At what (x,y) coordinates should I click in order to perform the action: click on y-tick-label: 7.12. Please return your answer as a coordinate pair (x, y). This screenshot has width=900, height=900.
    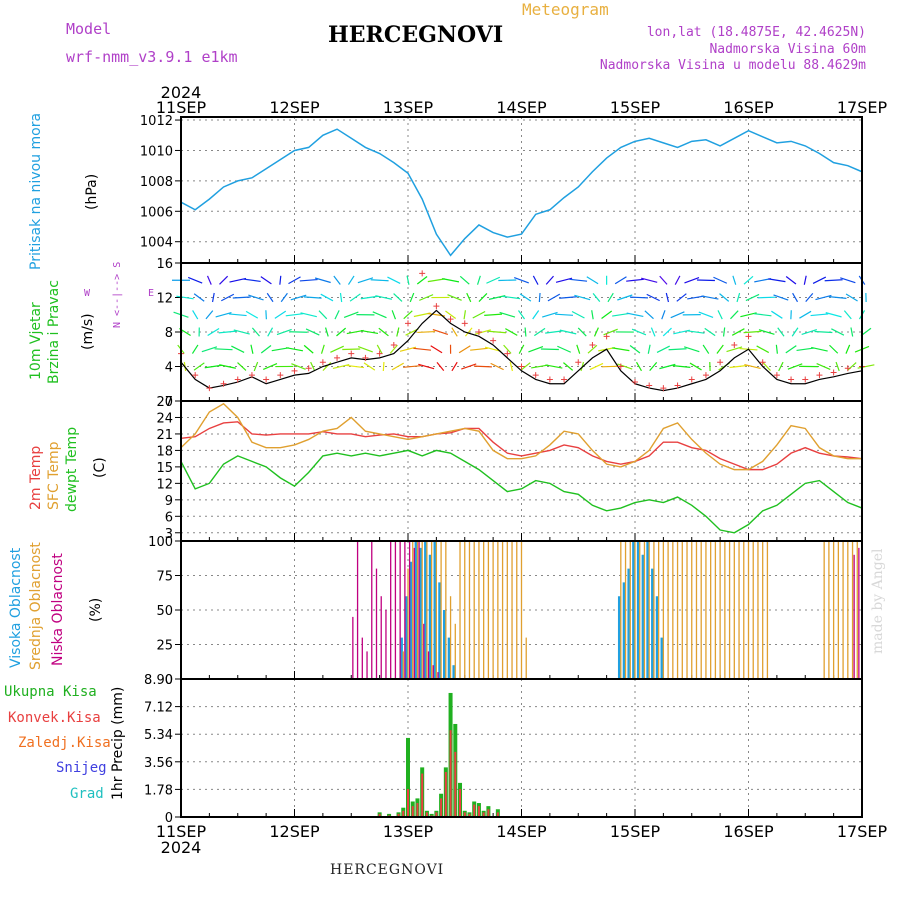
    Looking at the image, I should click on (158, 708).